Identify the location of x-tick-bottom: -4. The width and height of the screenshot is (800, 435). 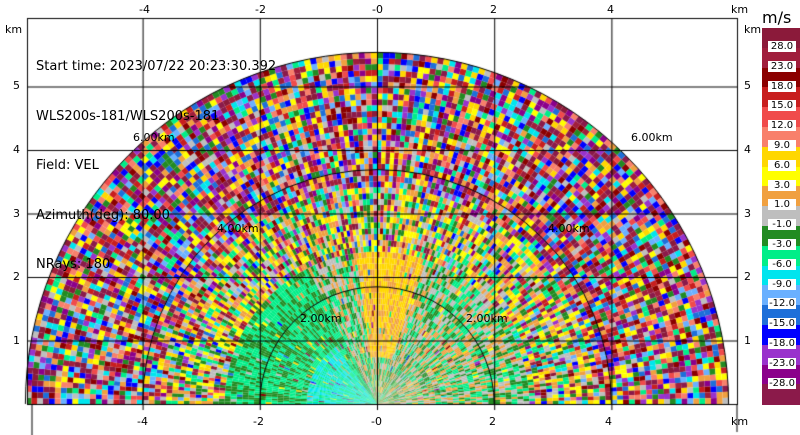
(142, 421).